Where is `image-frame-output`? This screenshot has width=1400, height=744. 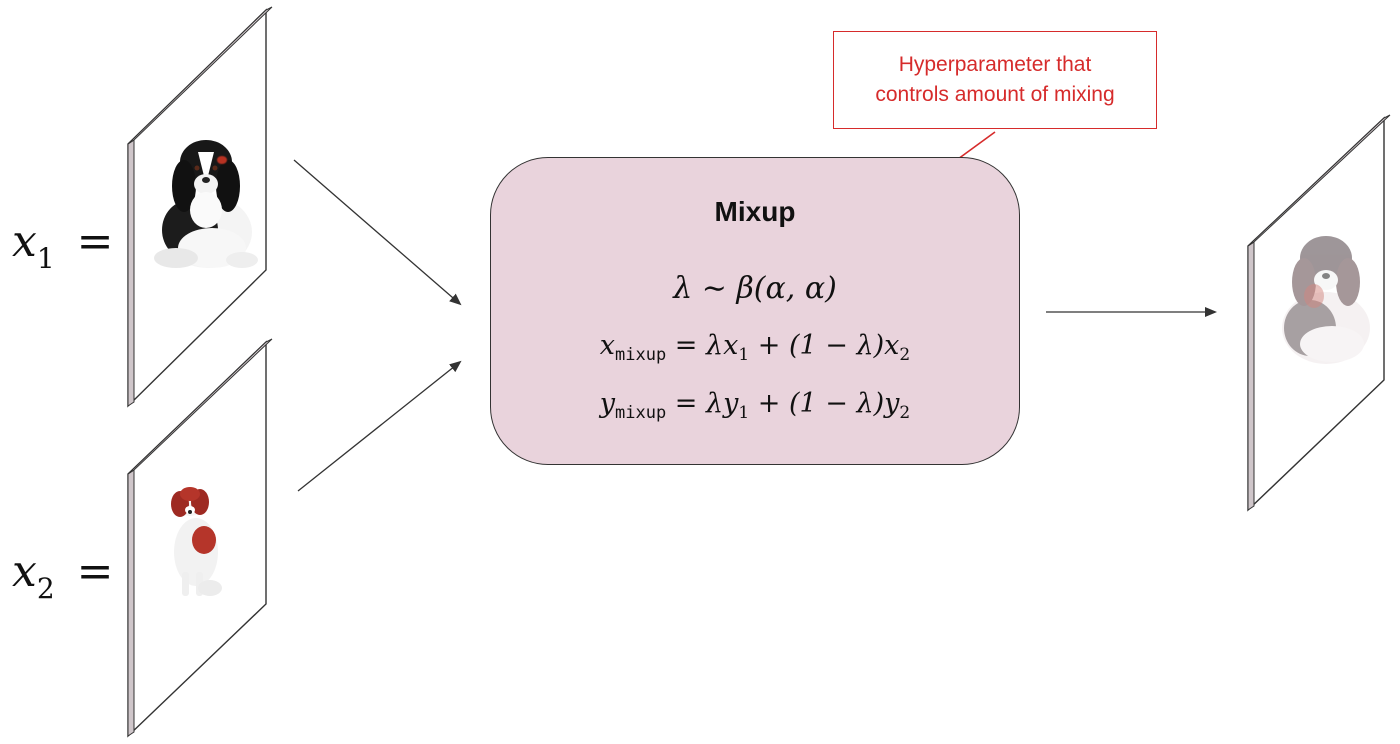
image-frame-output is located at coordinates (1319, 313).